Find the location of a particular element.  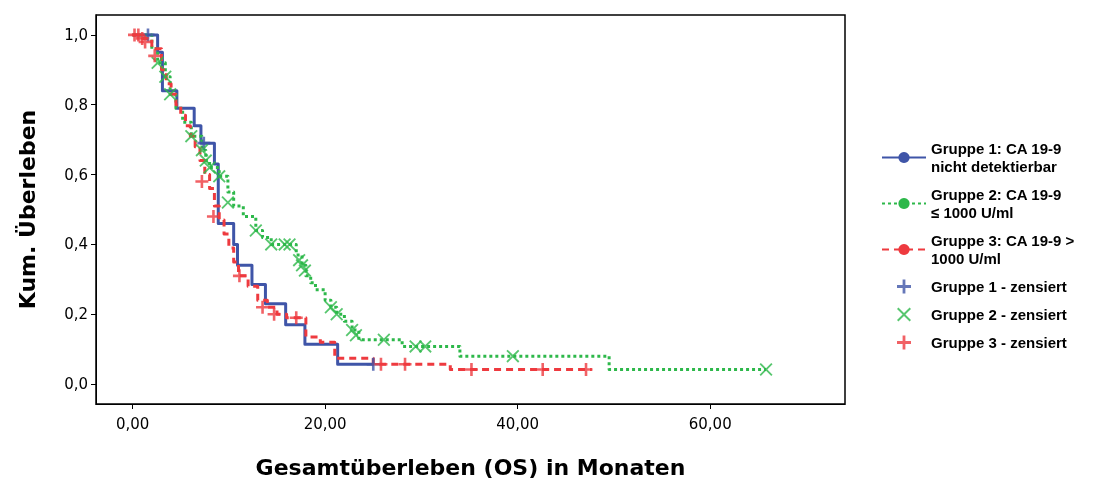

y-axis-title: Kum. Überleben is located at coordinates (27, 209).